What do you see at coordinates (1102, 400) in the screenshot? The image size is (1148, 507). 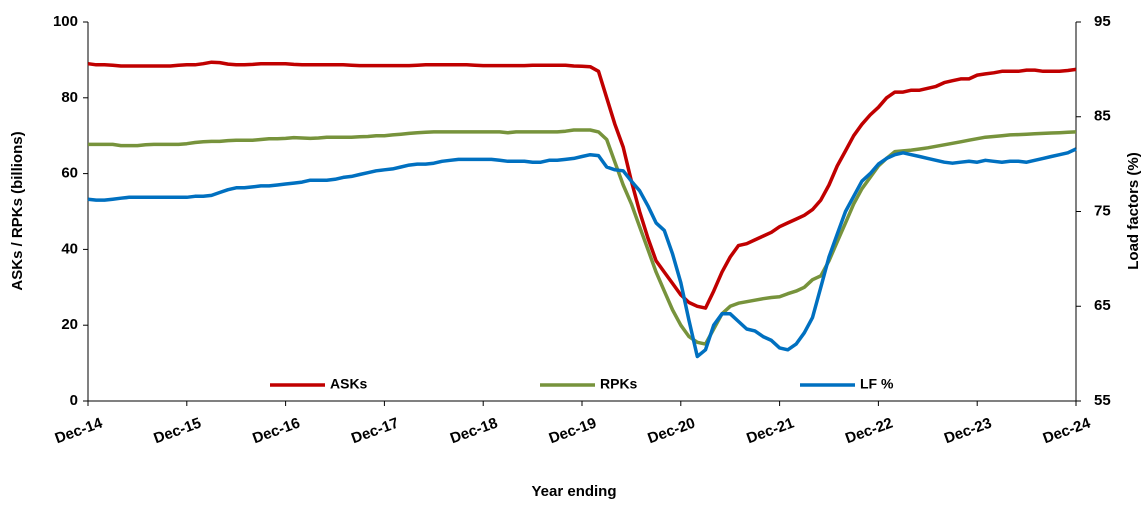 I see `y2-tick-label: 55` at bounding box center [1102, 400].